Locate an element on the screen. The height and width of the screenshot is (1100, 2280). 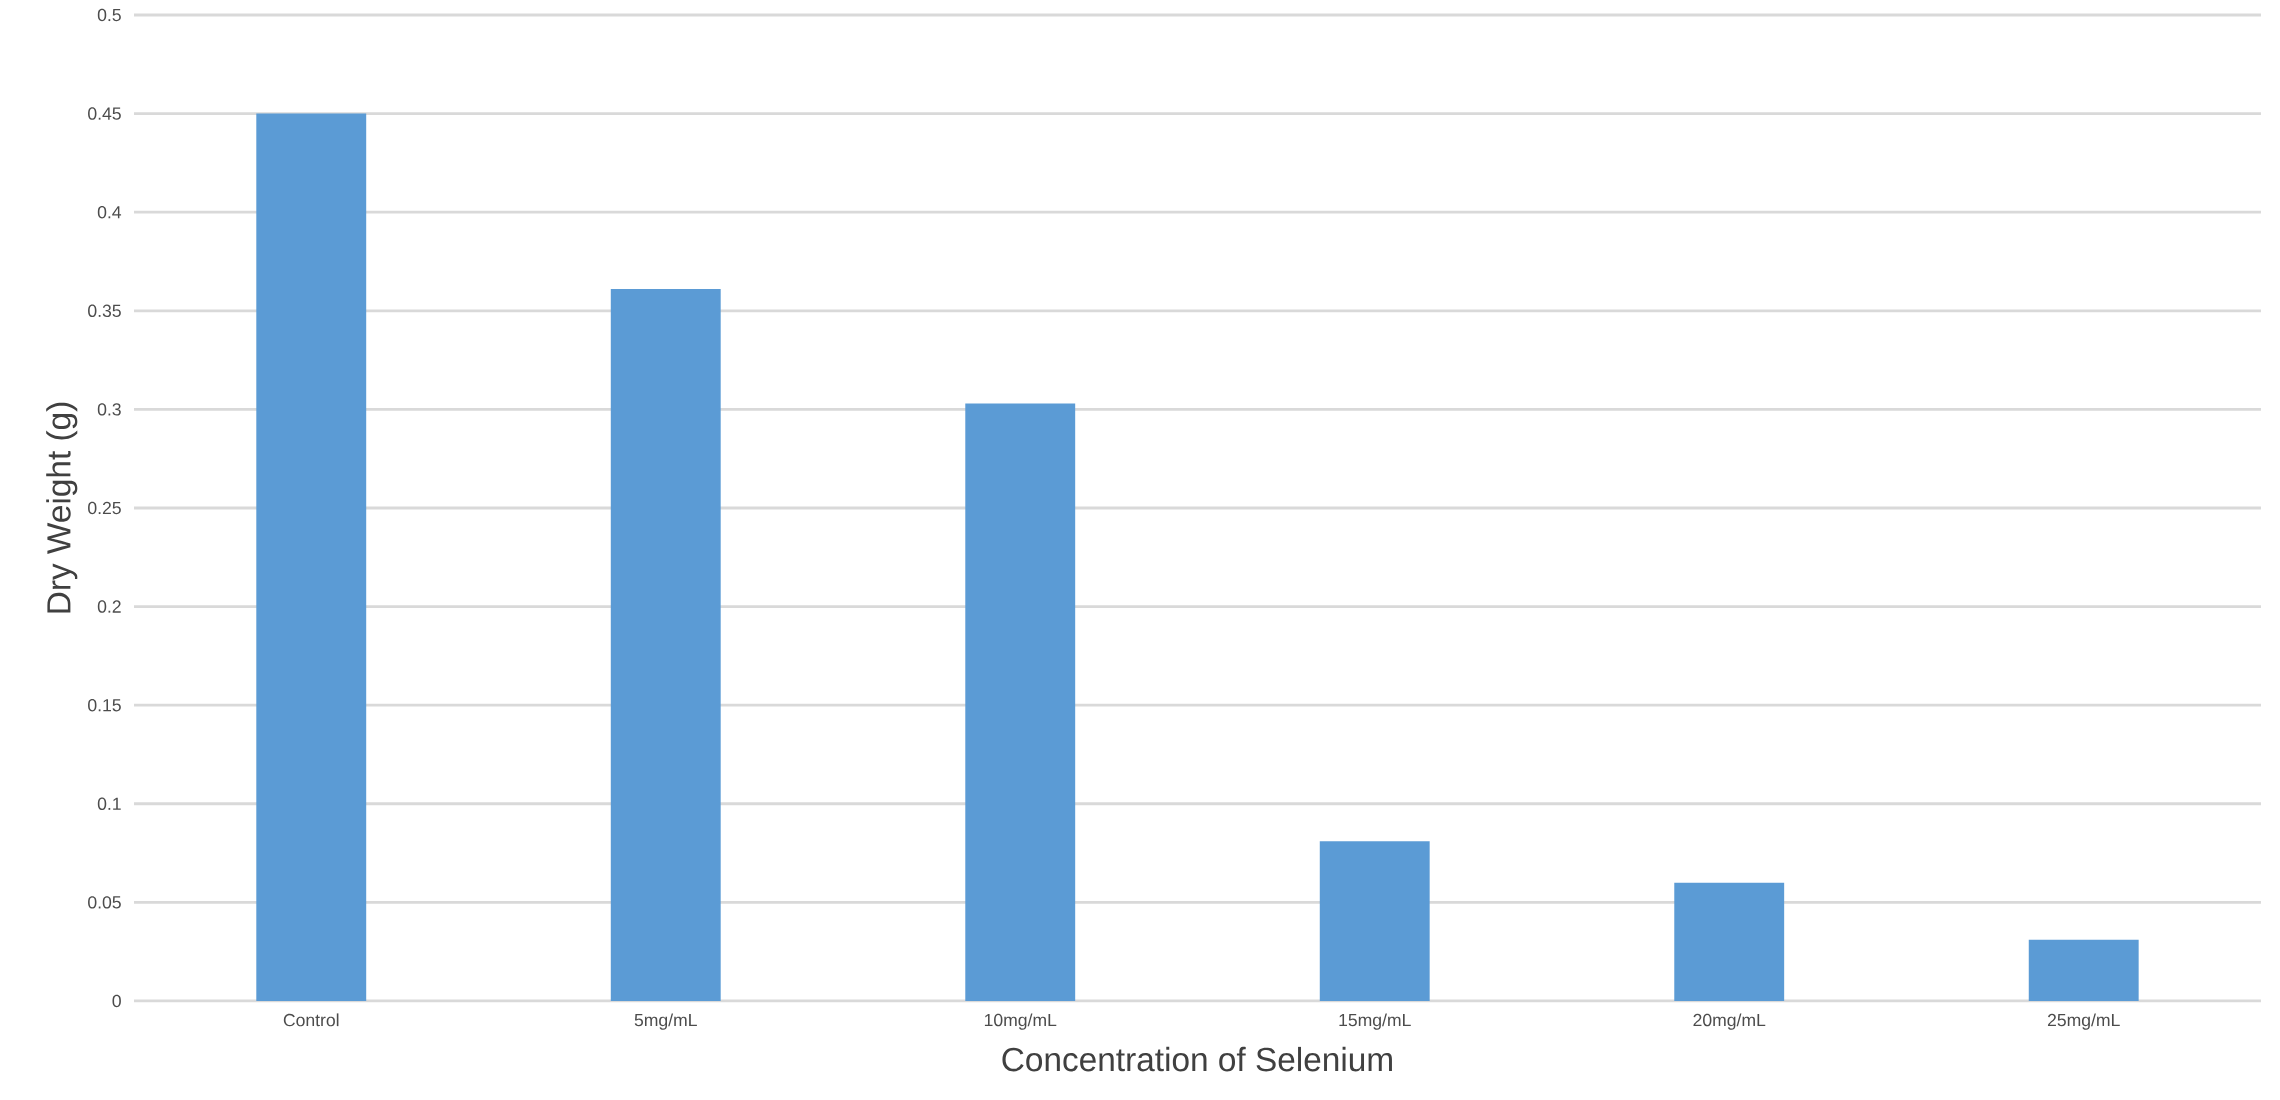
y-tick-label: 0.05 is located at coordinates (104, 902).